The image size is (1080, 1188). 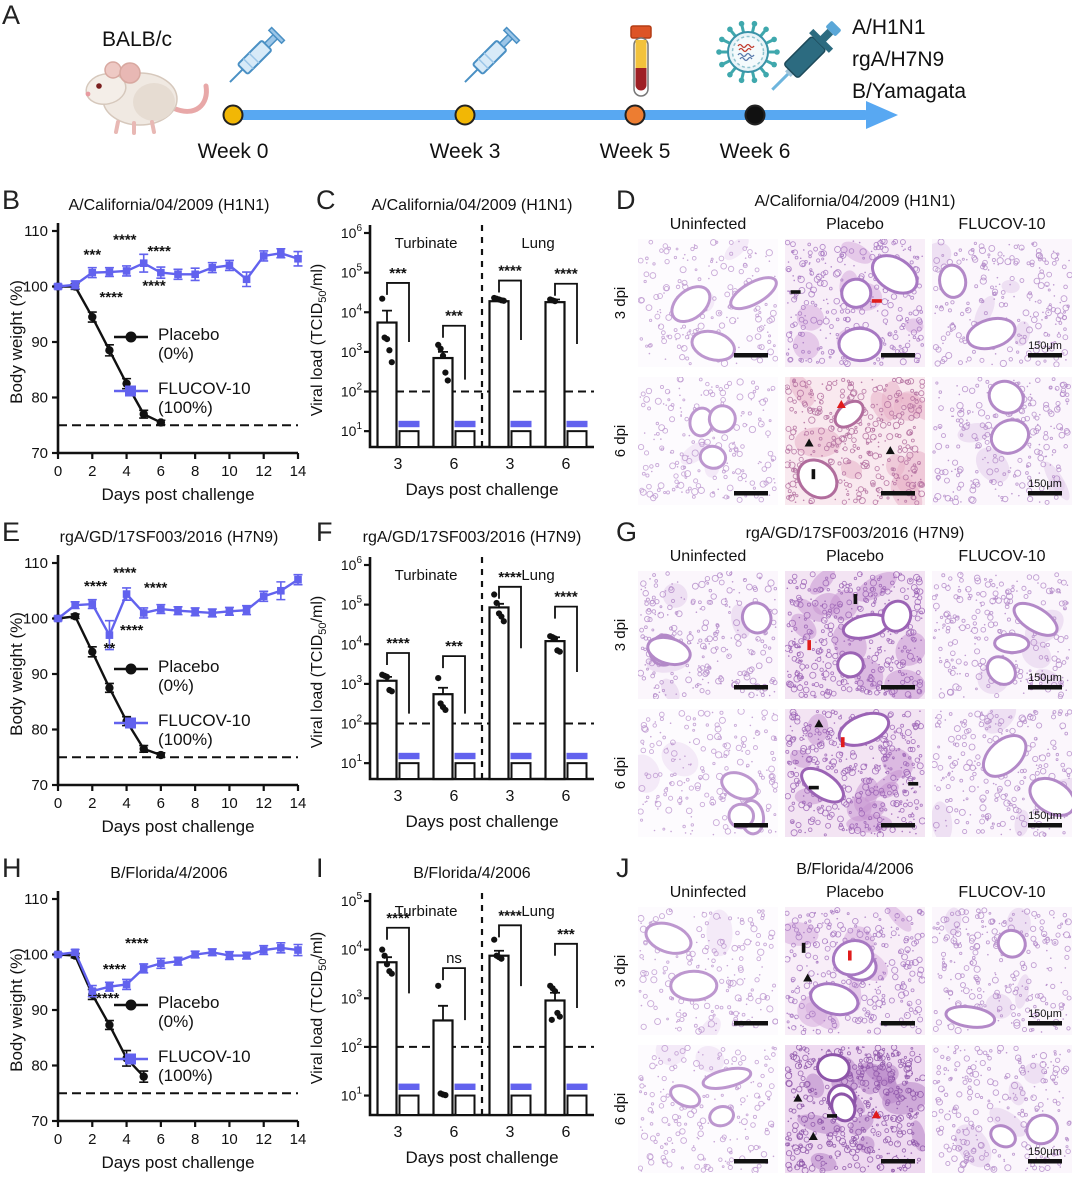 What do you see at coordinates (898, 59) in the screenshot?
I see `strain-label-h7n9: rgA/H7N9` at bounding box center [898, 59].